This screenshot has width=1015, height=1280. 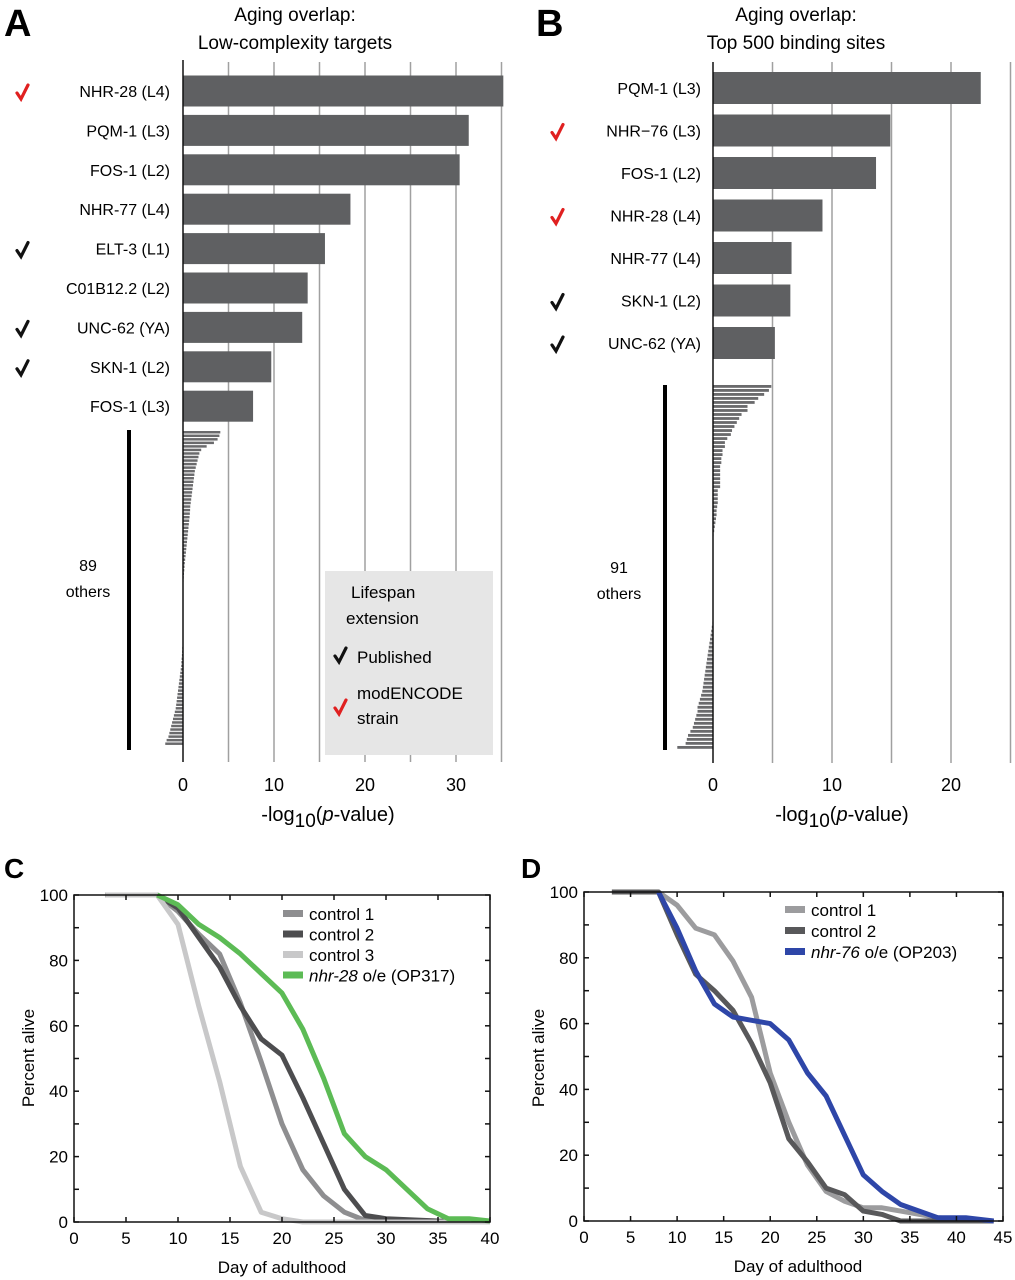 I want to click on chart-b-title-line2: Top 500 binding sites, so click(x=796, y=43).